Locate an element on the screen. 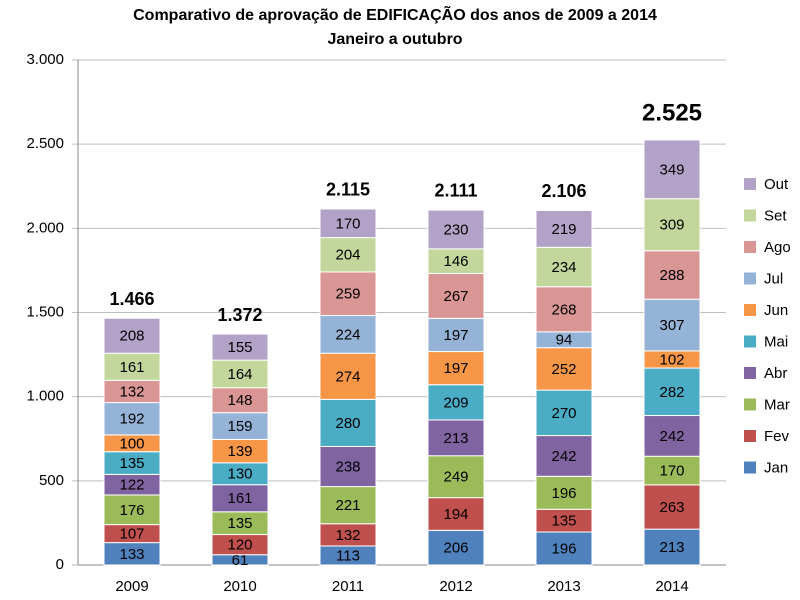  legend-label: Jan is located at coordinates (776, 467).